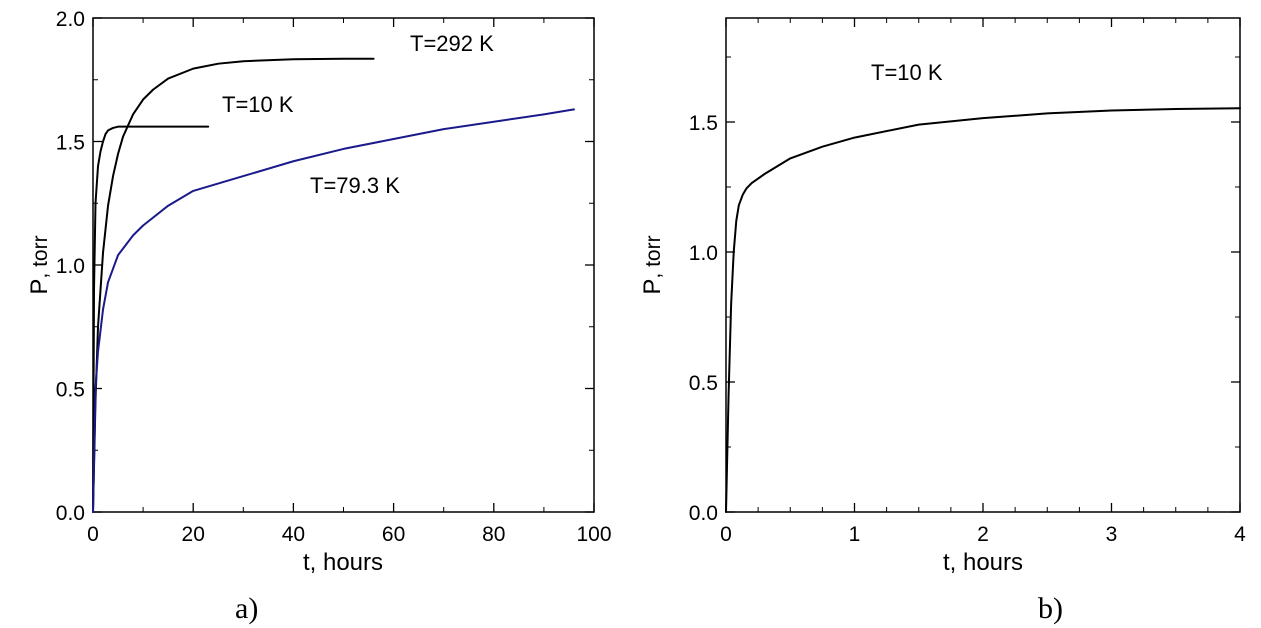  What do you see at coordinates (70, 19) in the screenshot?
I see `y-tick-label: 2.0` at bounding box center [70, 19].